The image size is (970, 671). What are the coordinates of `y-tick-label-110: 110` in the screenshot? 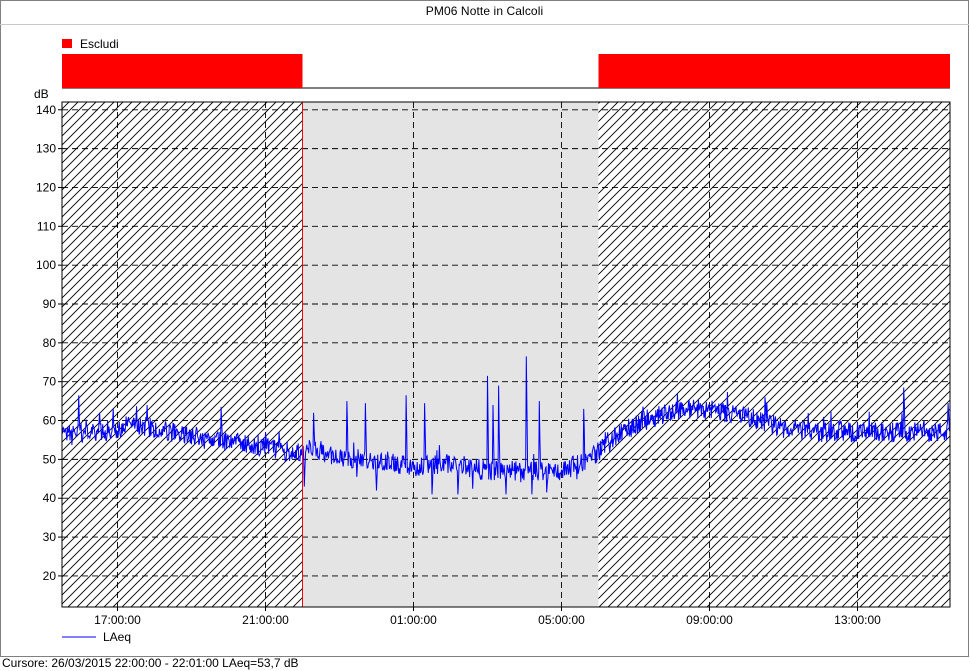 It's located at (46, 226).